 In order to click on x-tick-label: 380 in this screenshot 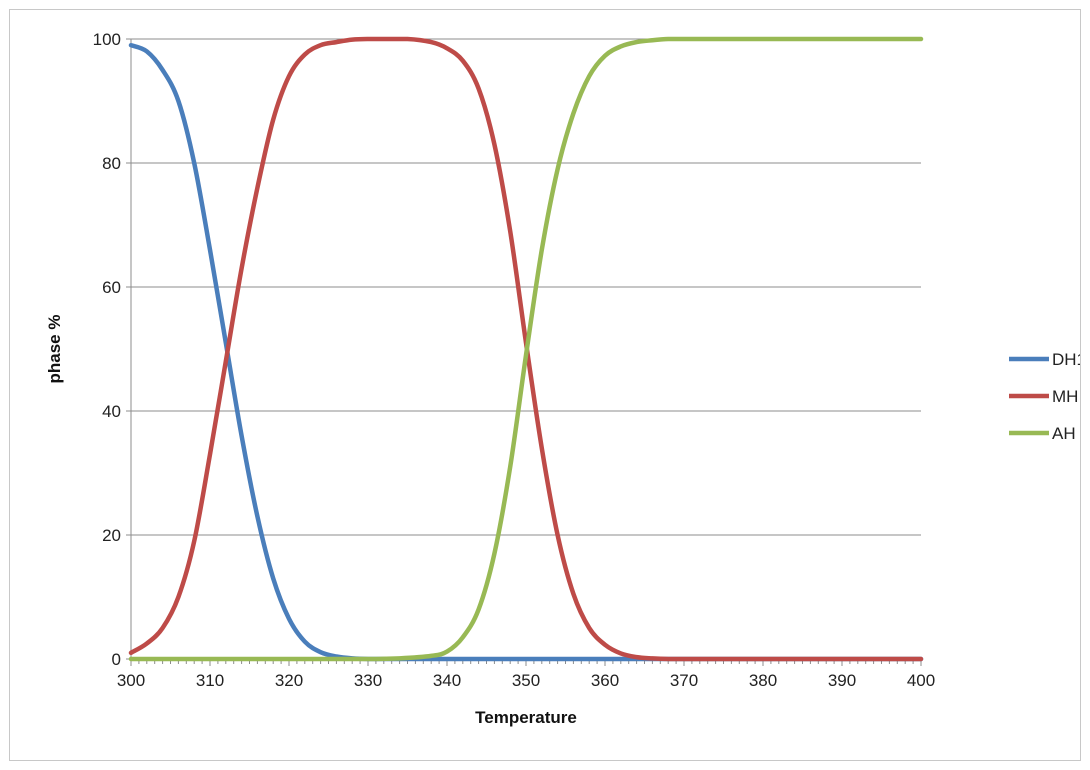, I will do `click(763, 680)`.